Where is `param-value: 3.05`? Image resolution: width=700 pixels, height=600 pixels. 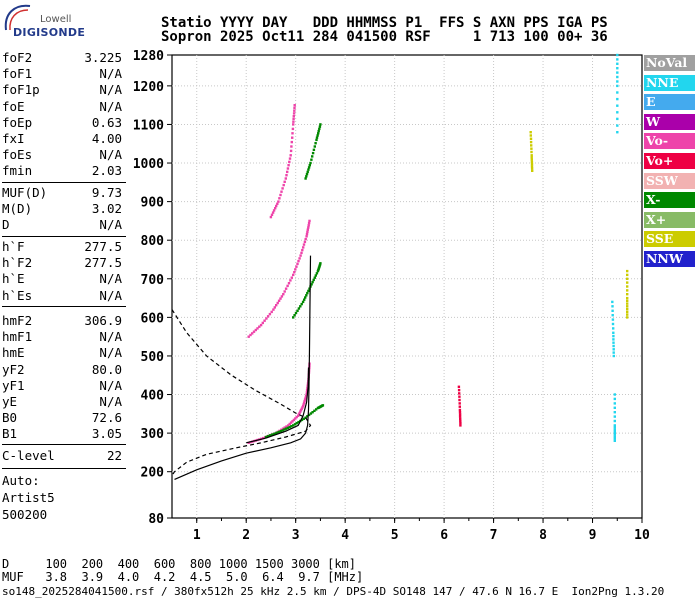
param-value: 3.05 is located at coordinates (106, 434).